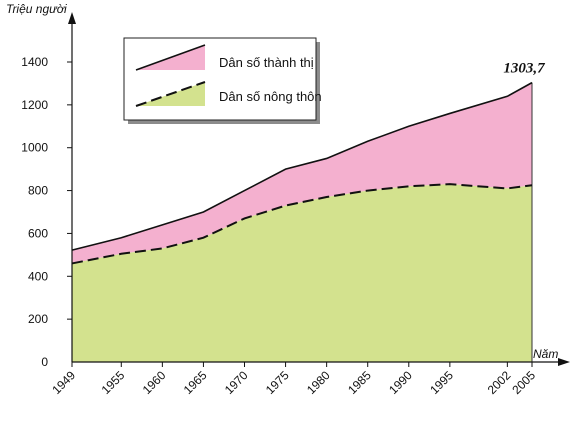  Describe the element at coordinates (524, 69) in the screenshot. I see `annotation-final-total: 1303,7` at that location.